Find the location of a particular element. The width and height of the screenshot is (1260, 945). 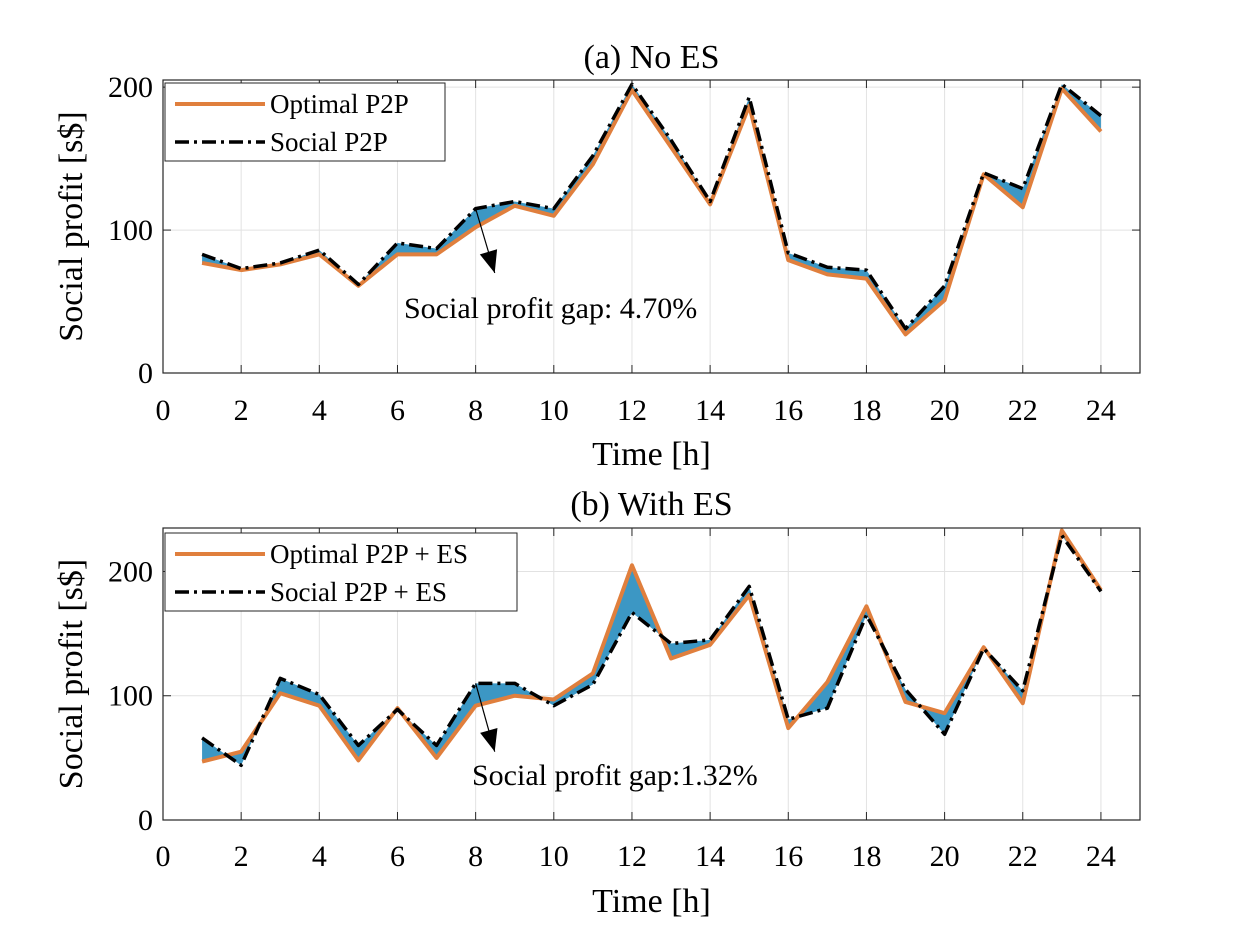

legend-label: Optimal P2P + ES is located at coordinates (369, 554).